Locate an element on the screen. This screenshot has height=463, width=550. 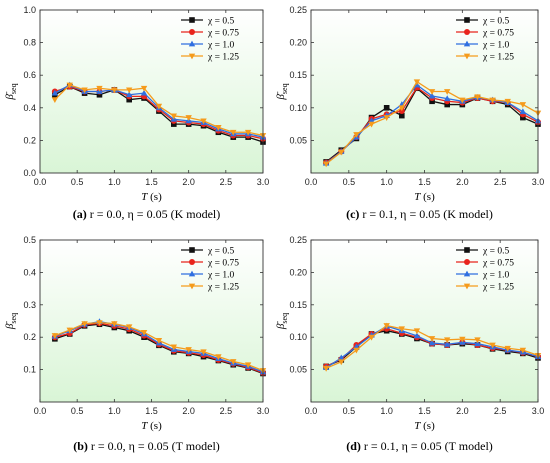
y-tick-label: 0.20 is located at coordinates (298, 272).